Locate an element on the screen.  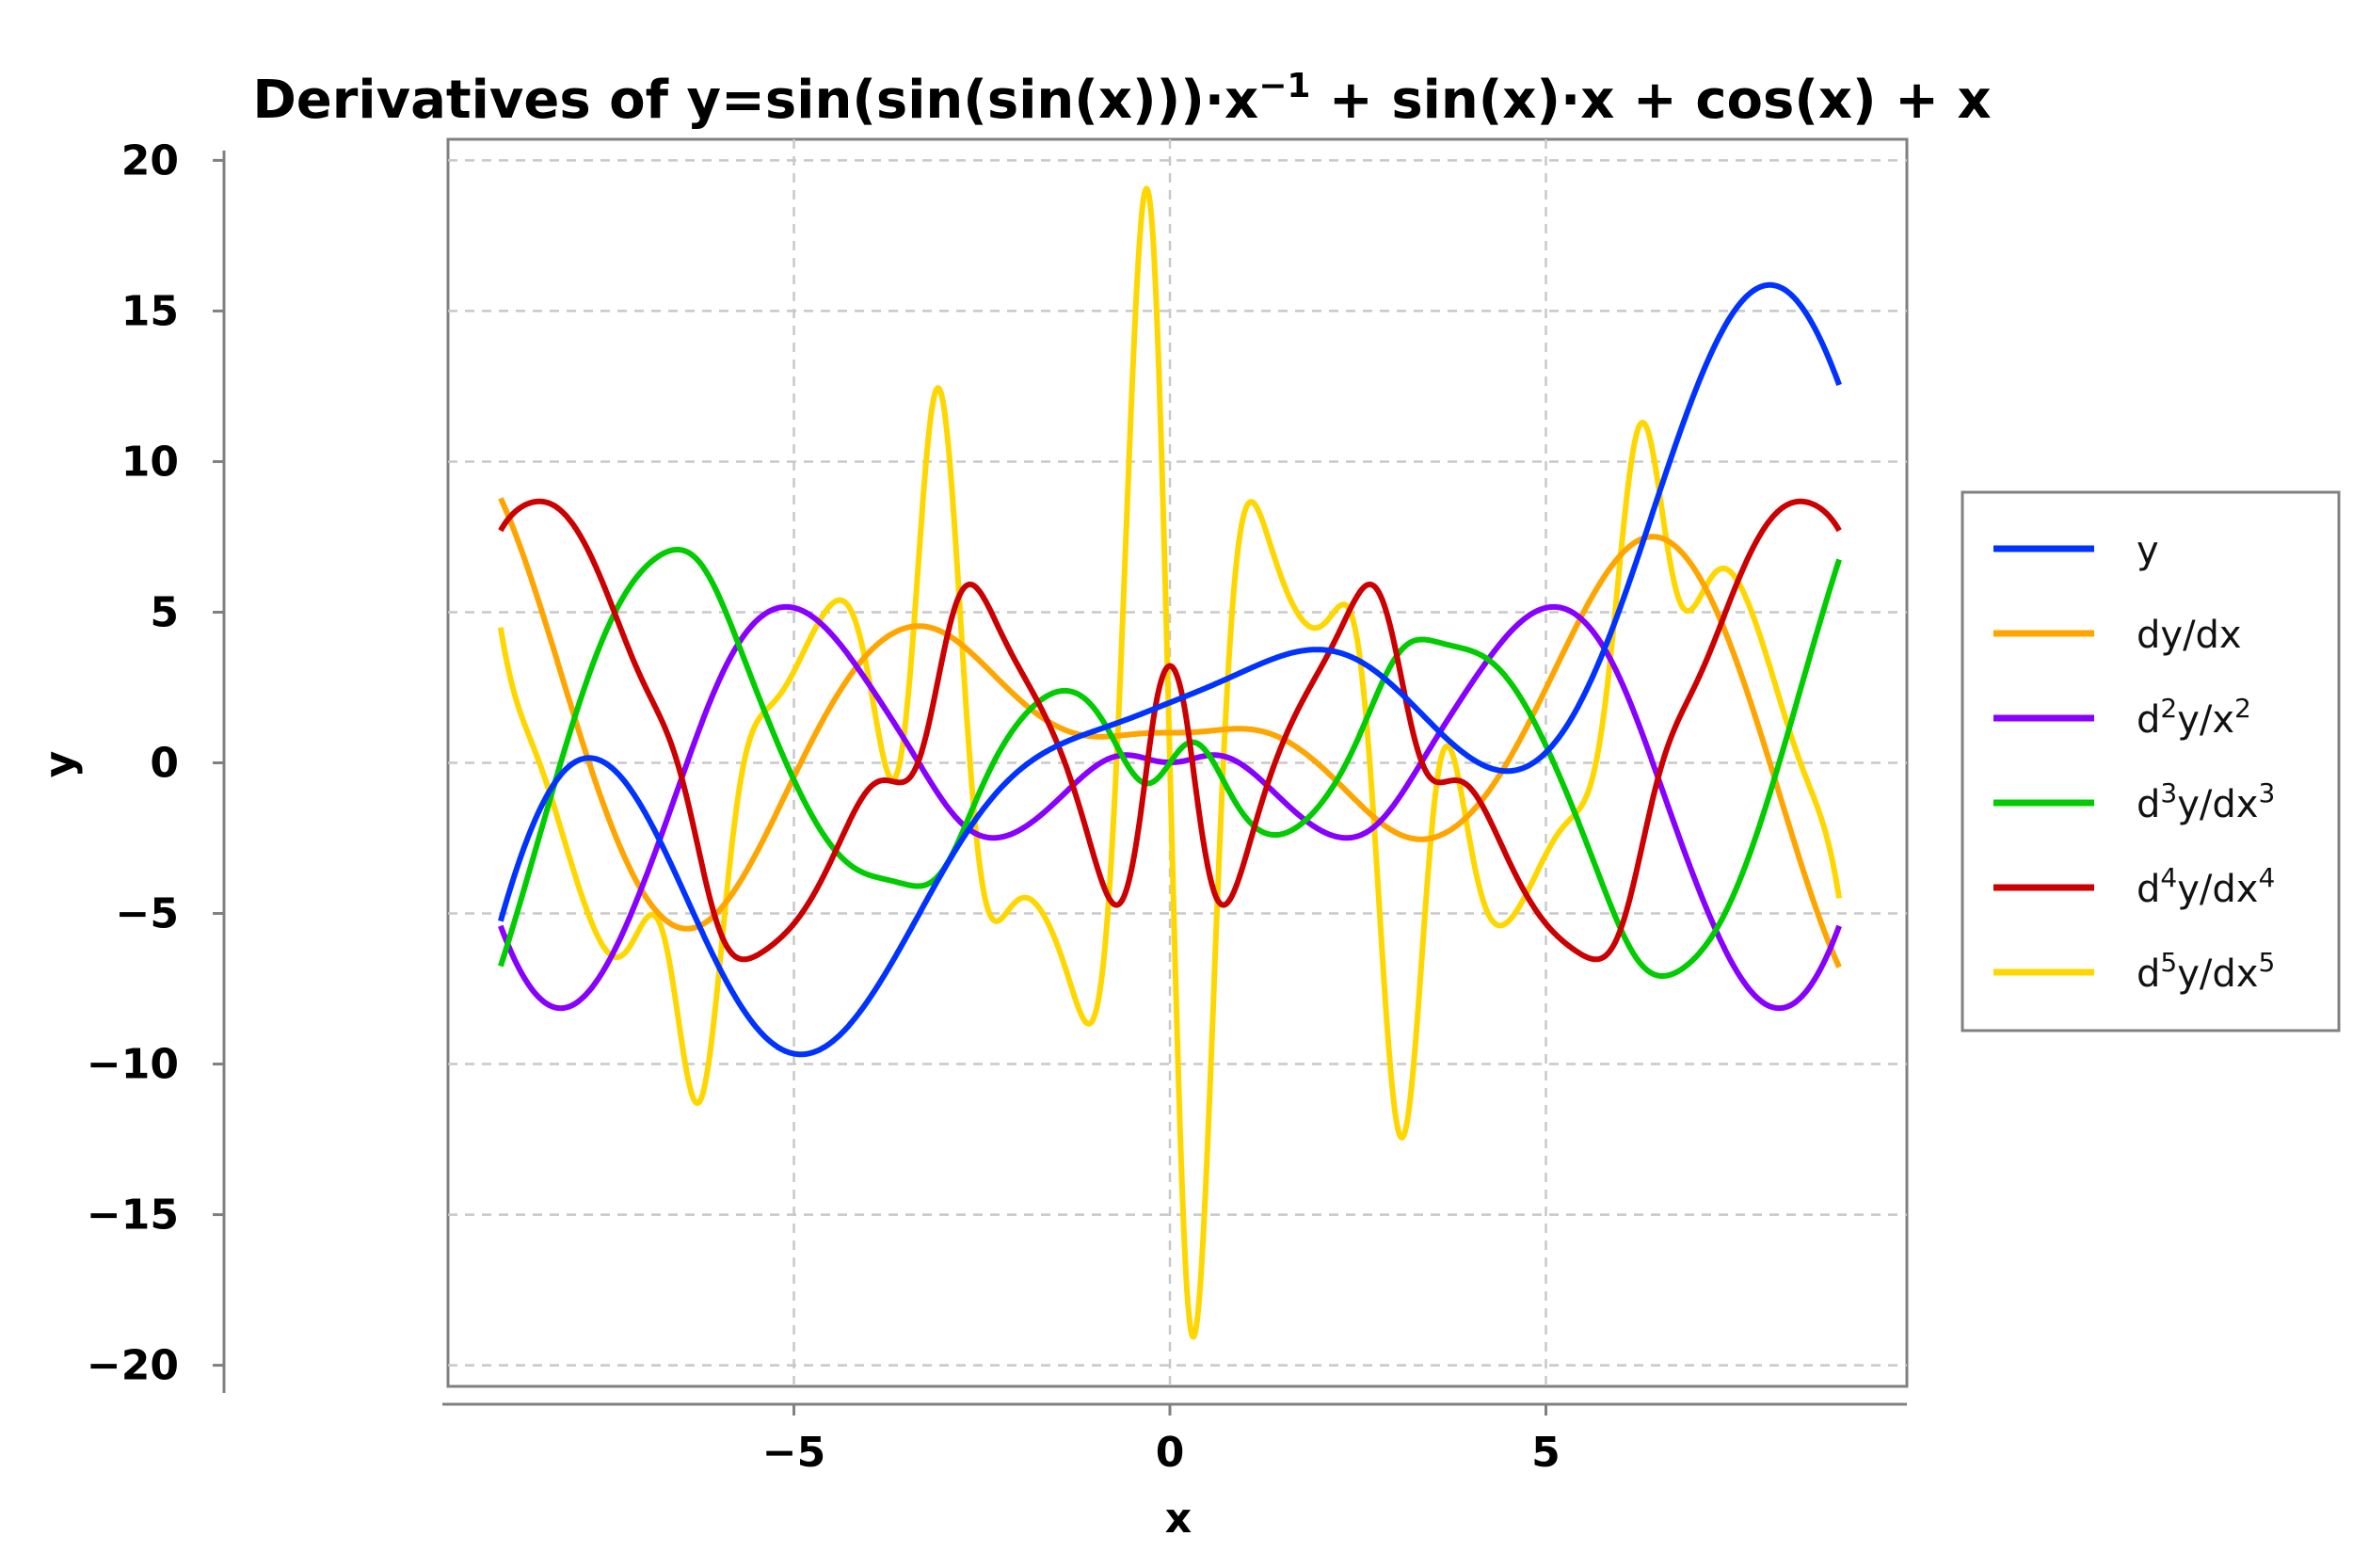
legend-label-3: d3y/dx3 is located at coordinates (2206, 801).